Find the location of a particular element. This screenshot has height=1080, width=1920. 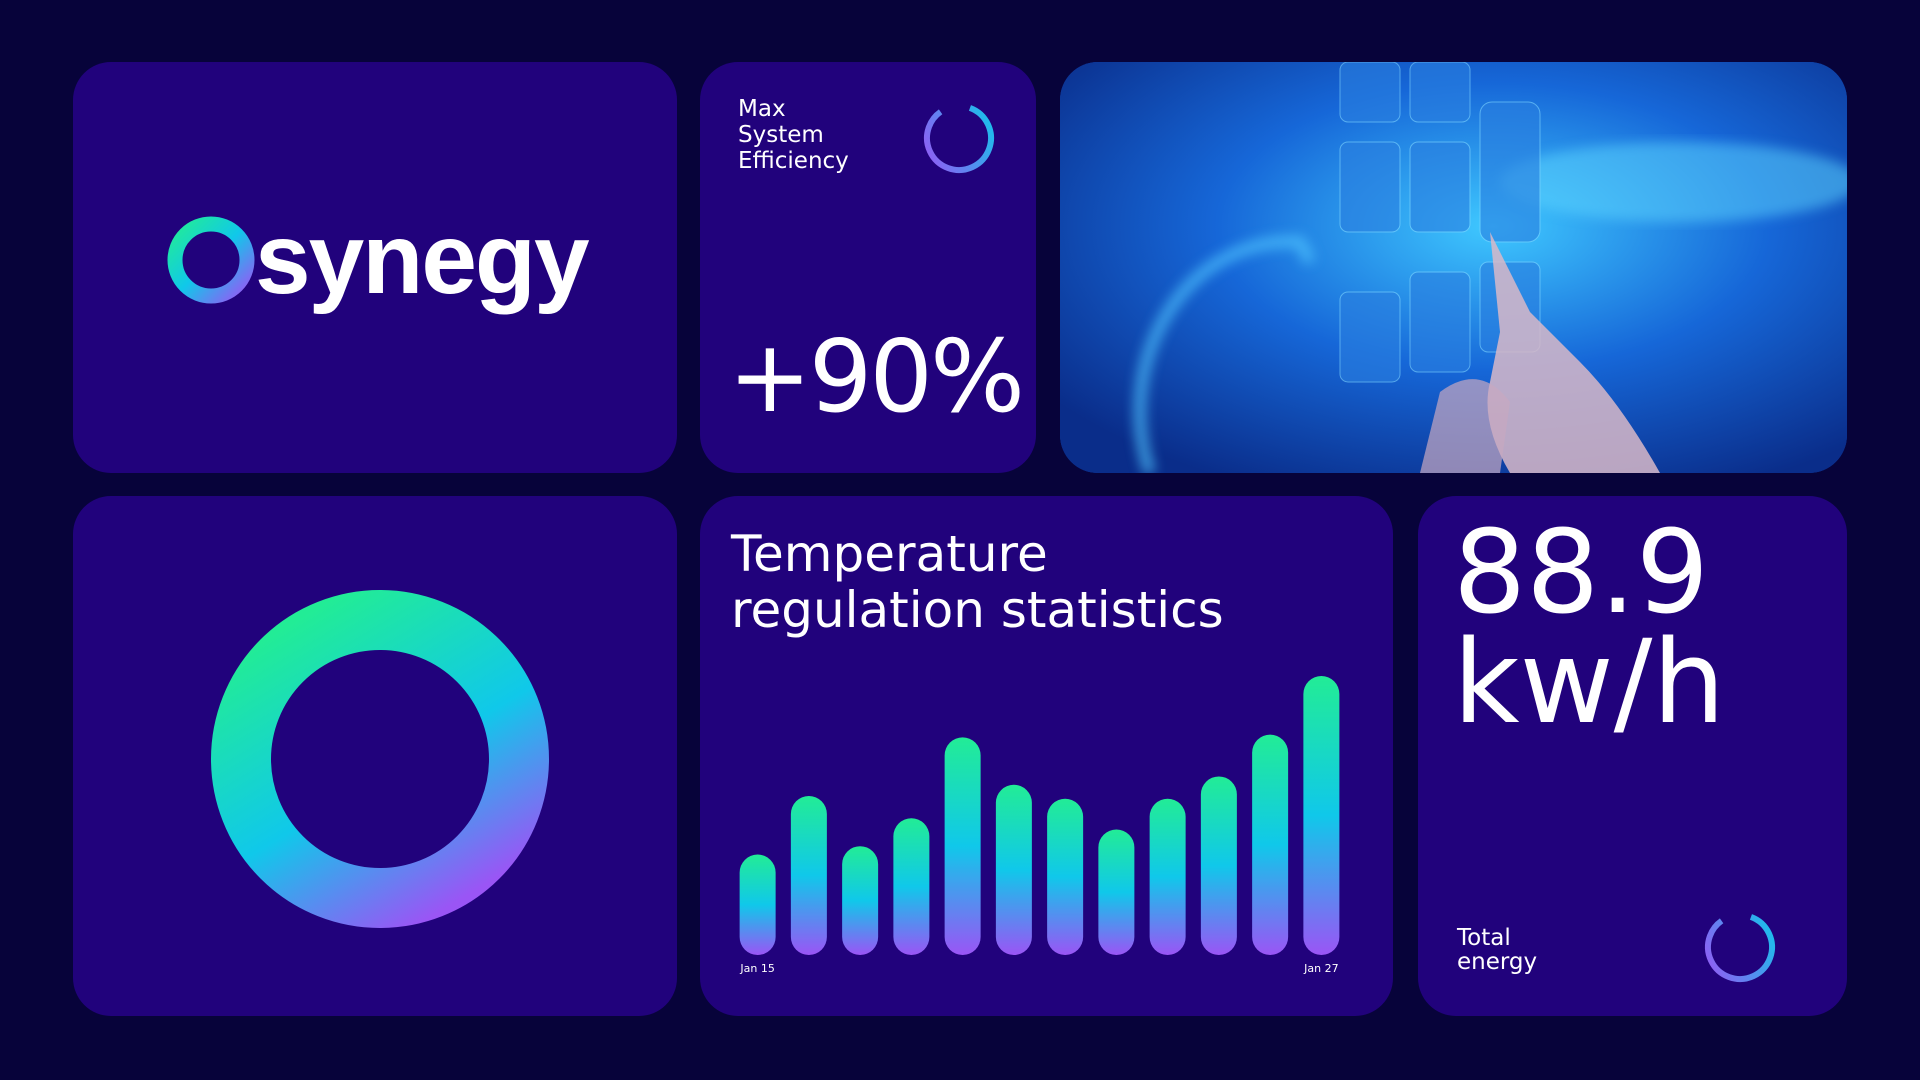

efficiency-ring is located at coordinates (959, 137).